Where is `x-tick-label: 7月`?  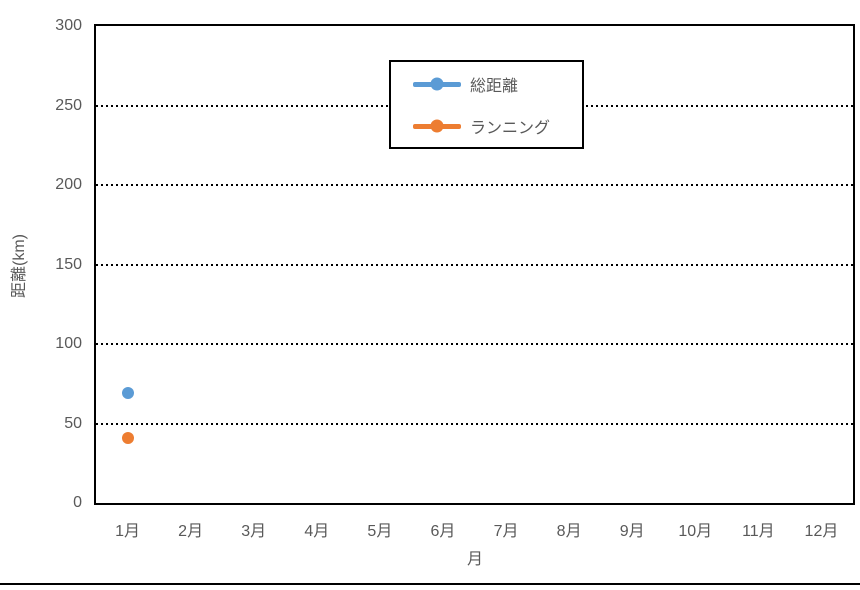 x-tick-label: 7月 is located at coordinates (506, 531).